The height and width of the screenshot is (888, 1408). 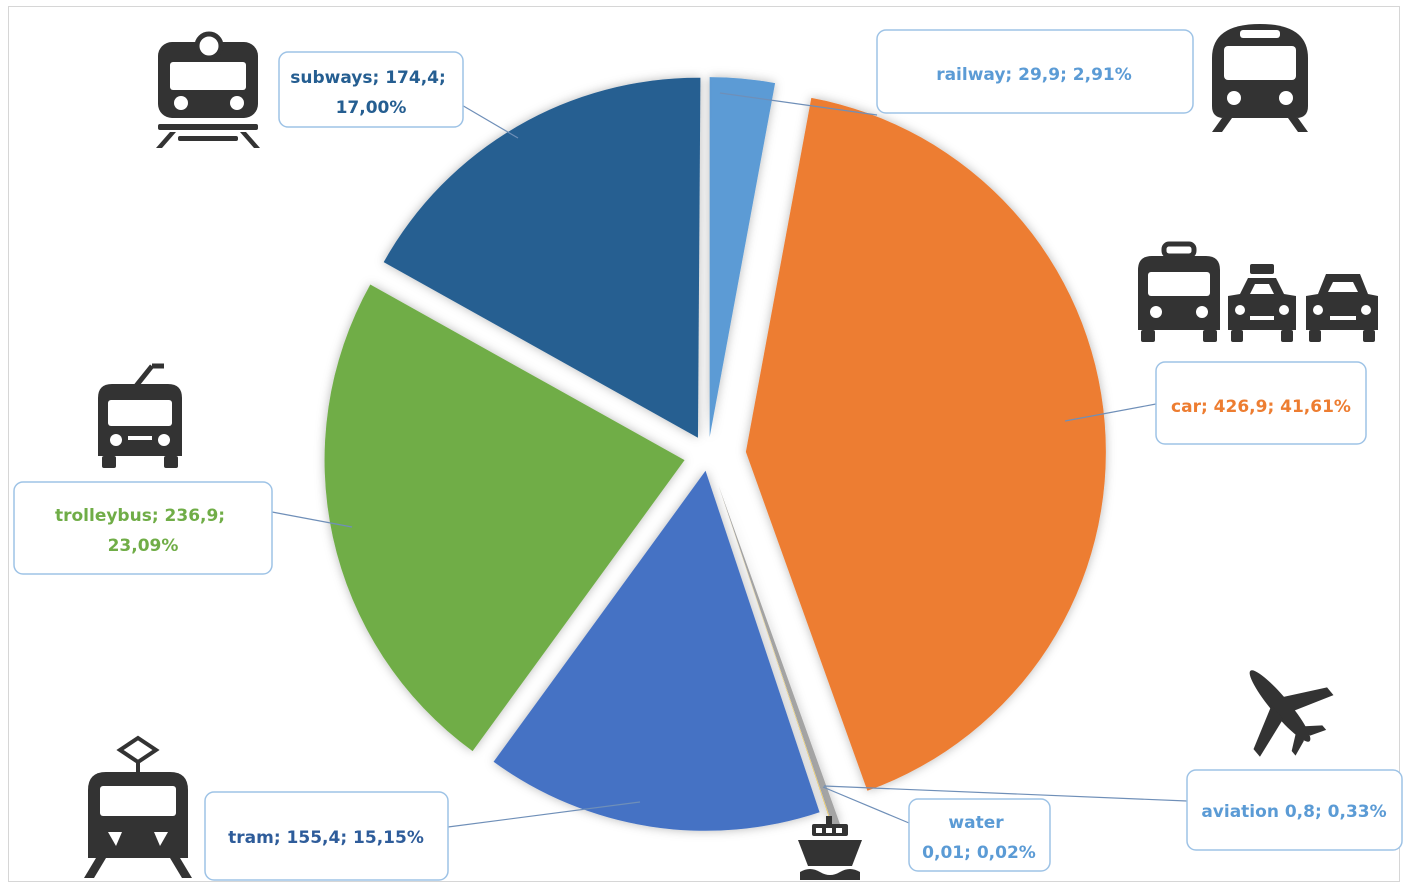 What do you see at coordinates (368, 78) in the screenshot?
I see `data-label-subways-line1: subways; 174,4;` at bounding box center [368, 78].